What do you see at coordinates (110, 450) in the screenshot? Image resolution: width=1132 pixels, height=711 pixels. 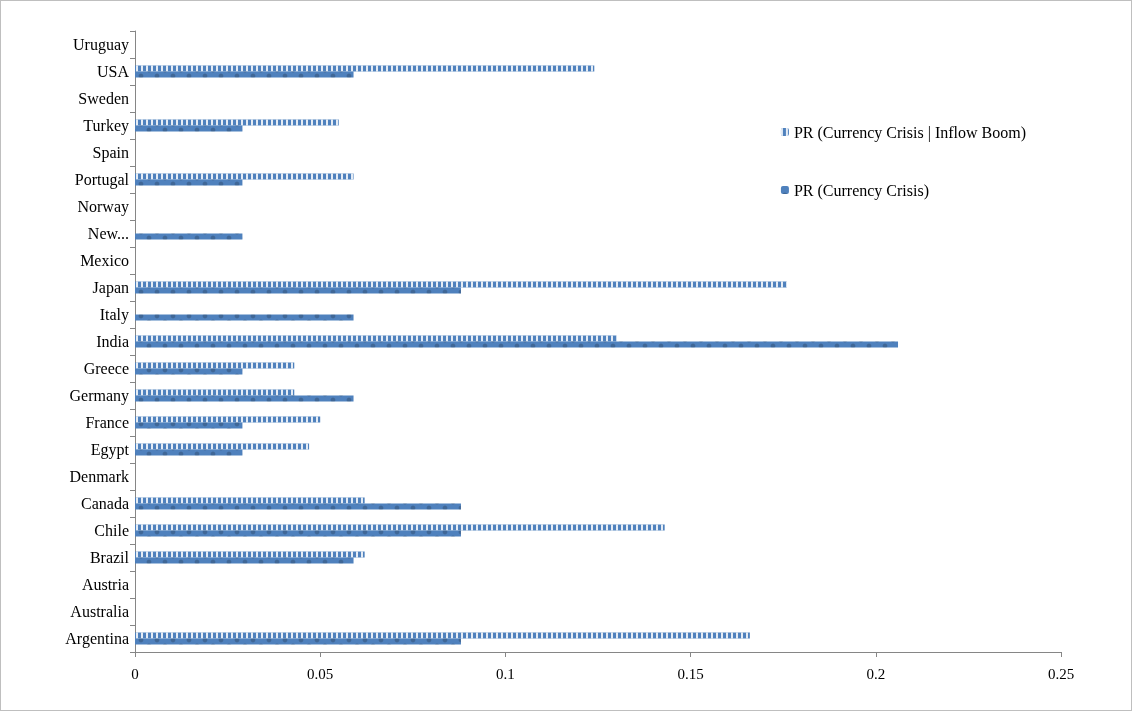 I see `y-tick-label: Egypt` at bounding box center [110, 450].